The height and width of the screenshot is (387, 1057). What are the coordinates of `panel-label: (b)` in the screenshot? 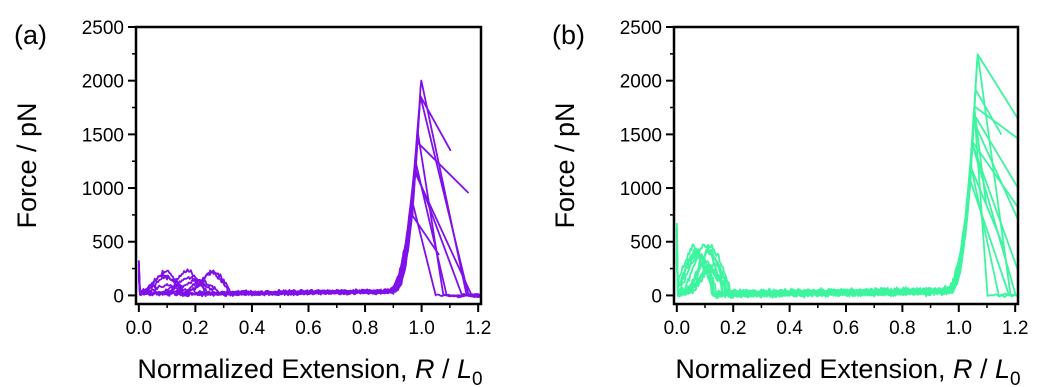 It's located at (568, 35).